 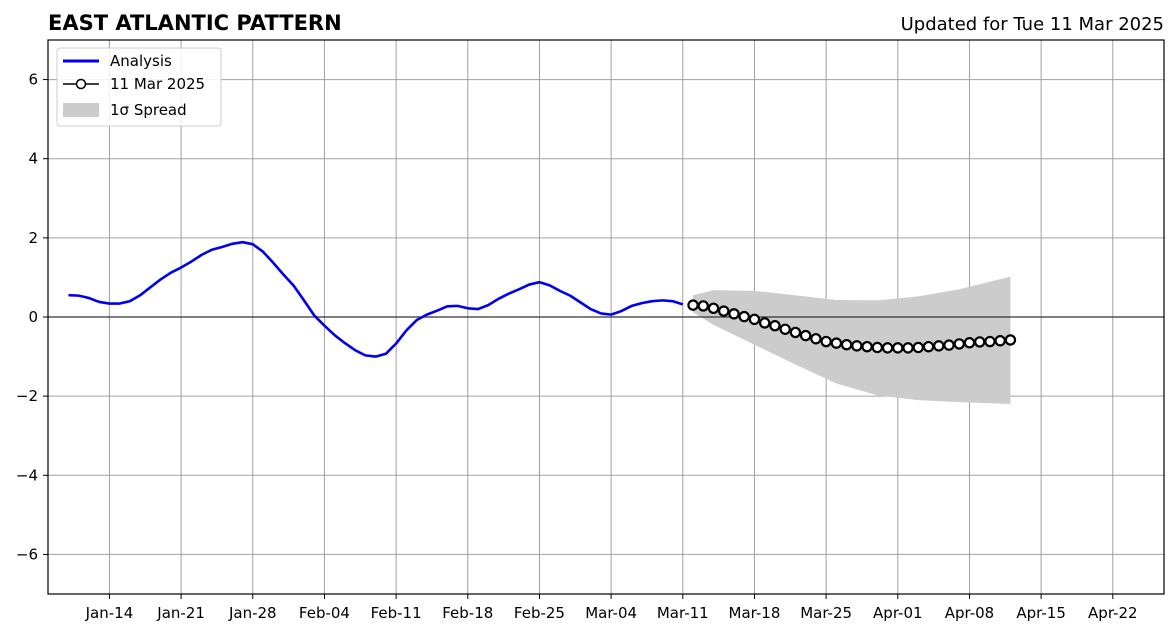 I want to click on x-tick-label: Apr-08, so click(x=970, y=613).